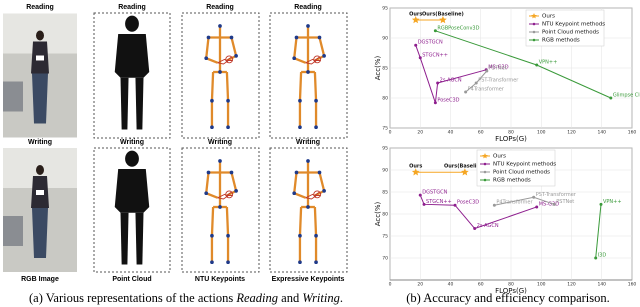 This screenshot has width=640, height=307. I want to click on series-line, so click(598, 231).